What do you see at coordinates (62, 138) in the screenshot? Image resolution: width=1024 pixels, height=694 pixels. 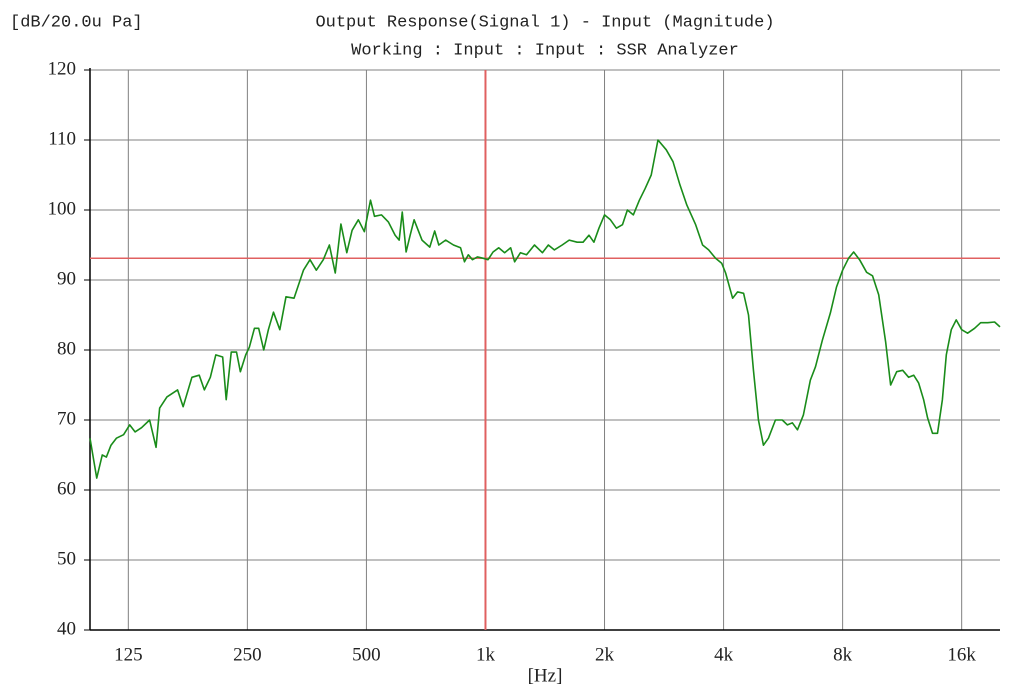 I see `y-tick-label: 110` at bounding box center [62, 138].